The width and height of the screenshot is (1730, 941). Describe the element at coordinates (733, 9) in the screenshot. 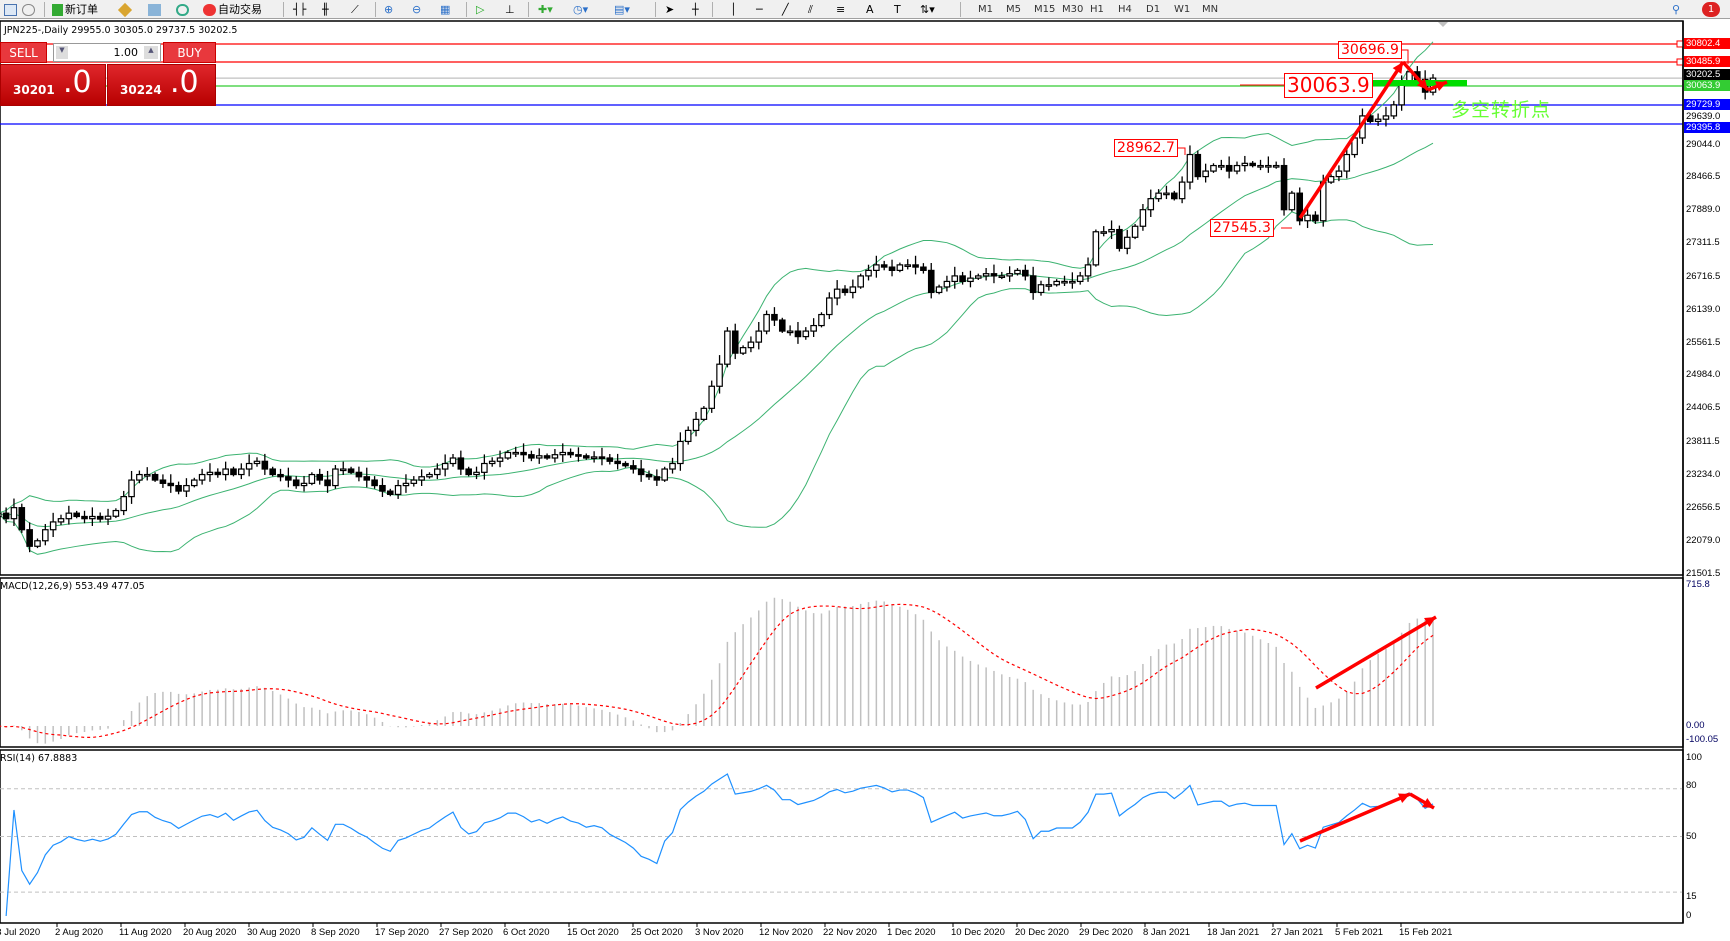

I see `vertical-line-icon: │` at that location.